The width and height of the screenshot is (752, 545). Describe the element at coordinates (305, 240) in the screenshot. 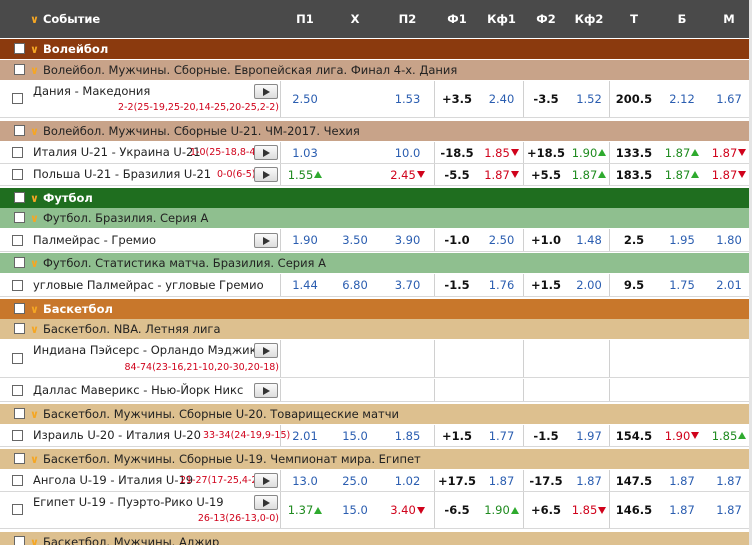

I see `odd-p1: 1.90` at that location.